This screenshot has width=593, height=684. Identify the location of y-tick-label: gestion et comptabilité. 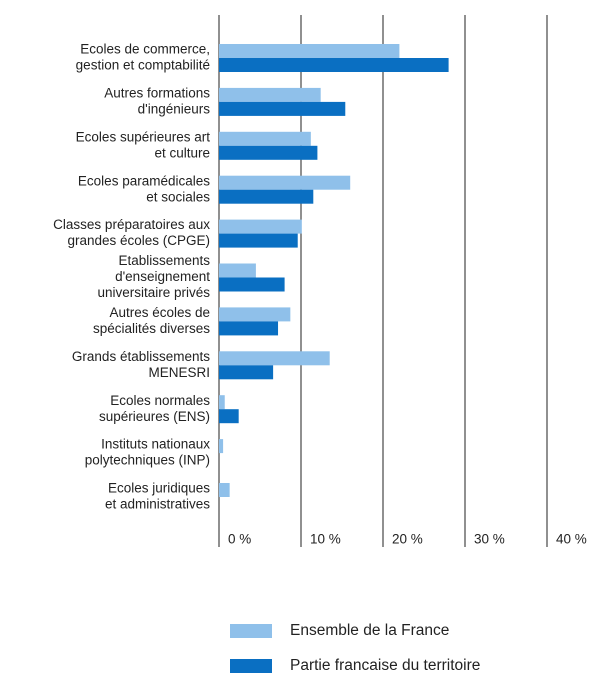
(143, 65).